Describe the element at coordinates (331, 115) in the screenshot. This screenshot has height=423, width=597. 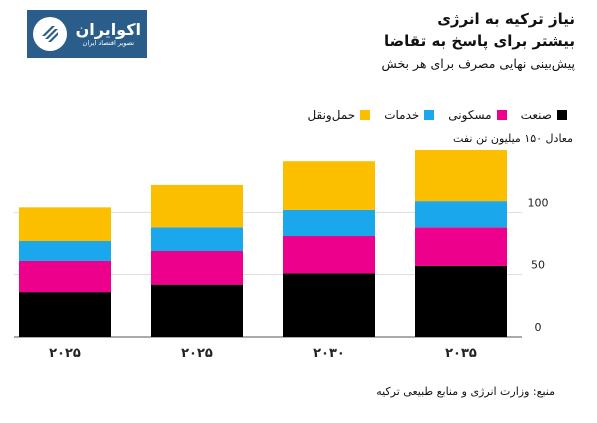
I see `legend-label-transport: حمل‌ونقل` at that location.